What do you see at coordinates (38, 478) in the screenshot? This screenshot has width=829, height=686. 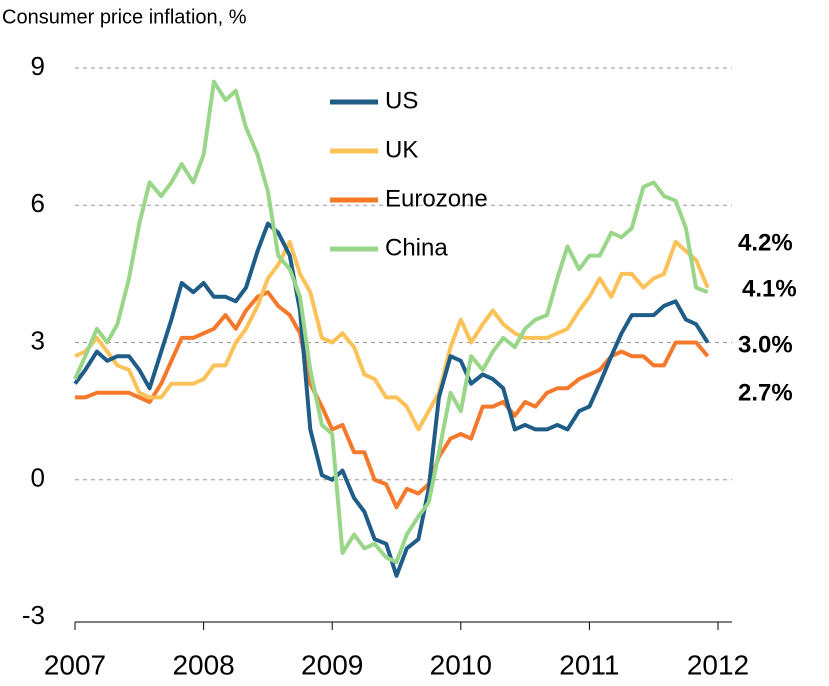 I see `y-tick-label: 0` at bounding box center [38, 478].